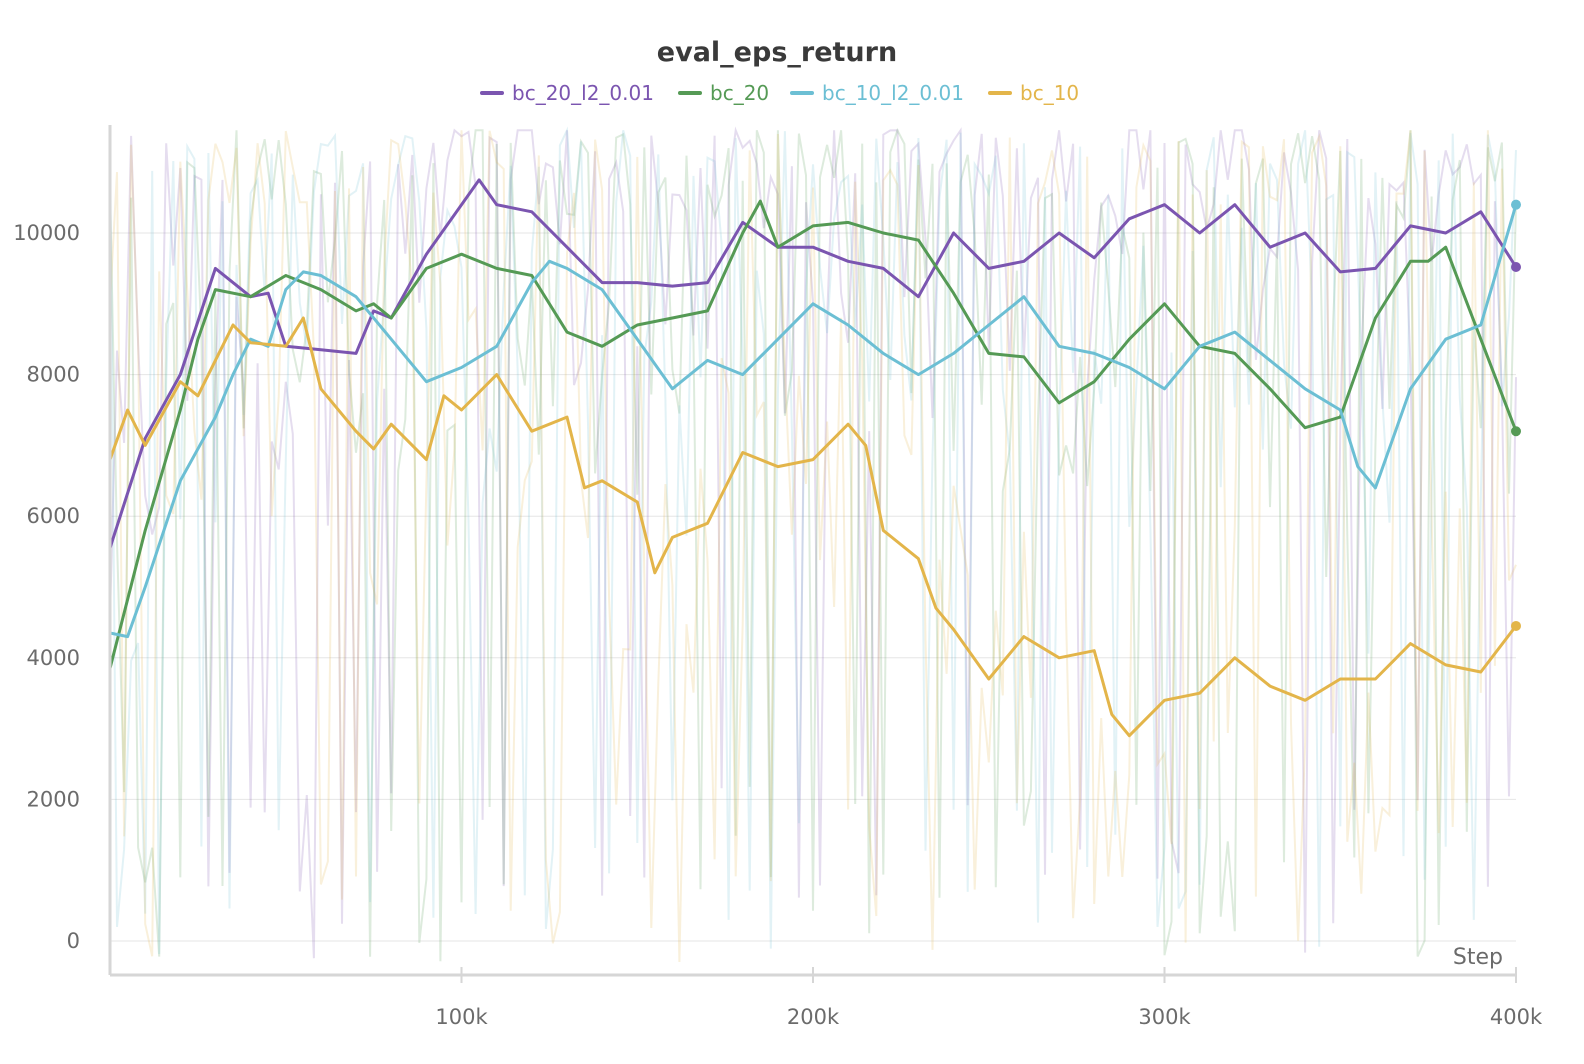 Image resolution: width=1584 pixels, height=1064 pixels. Describe the element at coordinates (583, 93) in the screenshot. I see `legend-label: bc_20_l2_0.01` at that location.